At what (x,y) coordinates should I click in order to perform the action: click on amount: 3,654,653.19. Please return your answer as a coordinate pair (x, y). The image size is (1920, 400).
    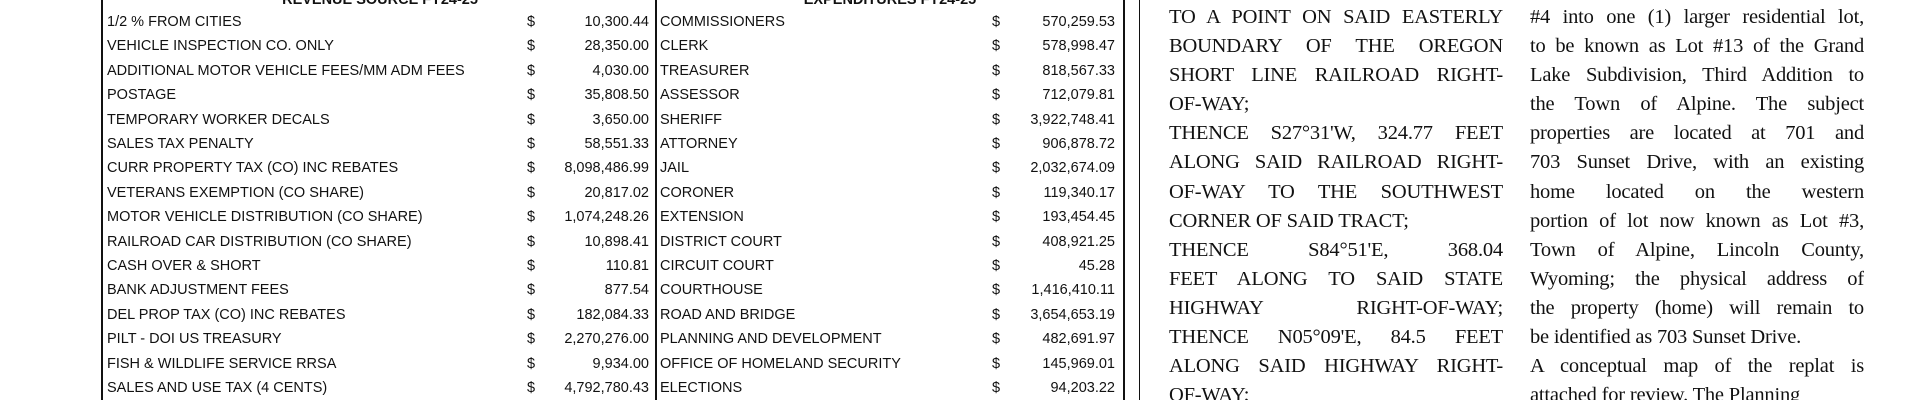
    Looking at the image, I should click on (1072, 314).